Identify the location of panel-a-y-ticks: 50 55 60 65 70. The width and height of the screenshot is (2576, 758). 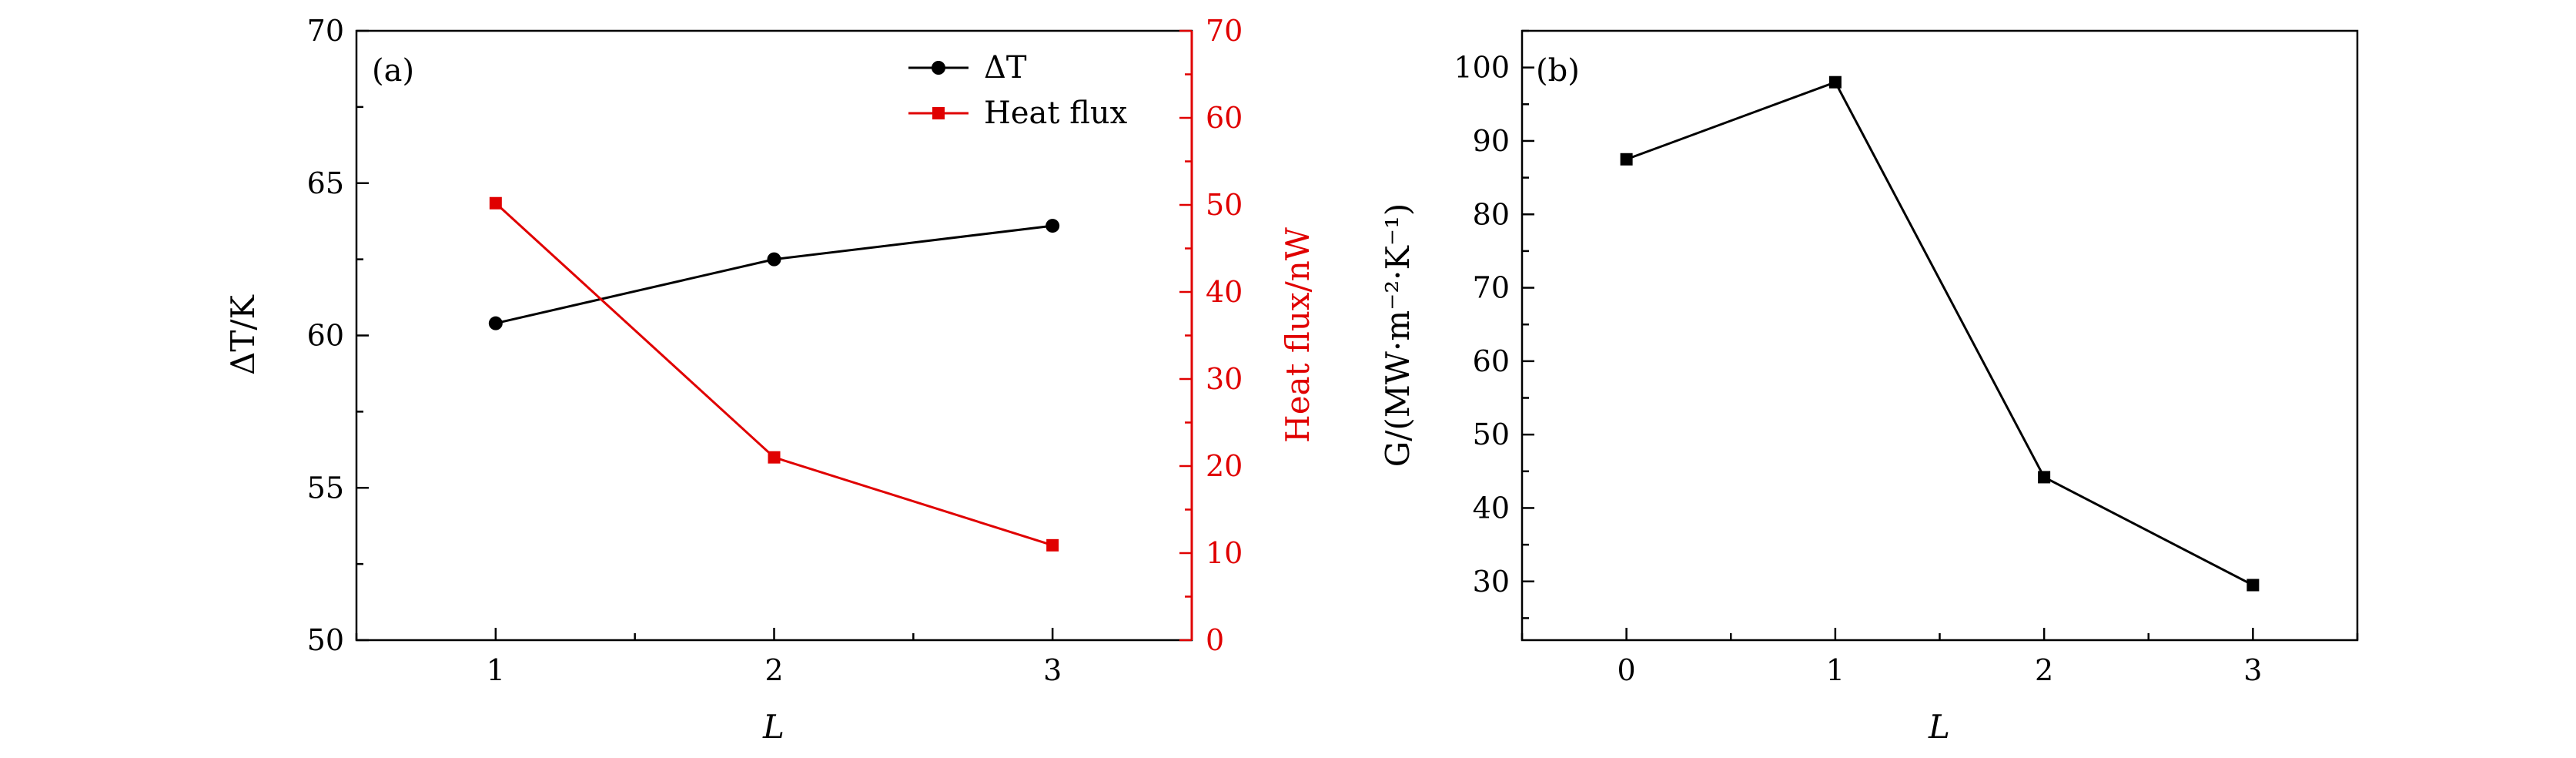
(338, 336).